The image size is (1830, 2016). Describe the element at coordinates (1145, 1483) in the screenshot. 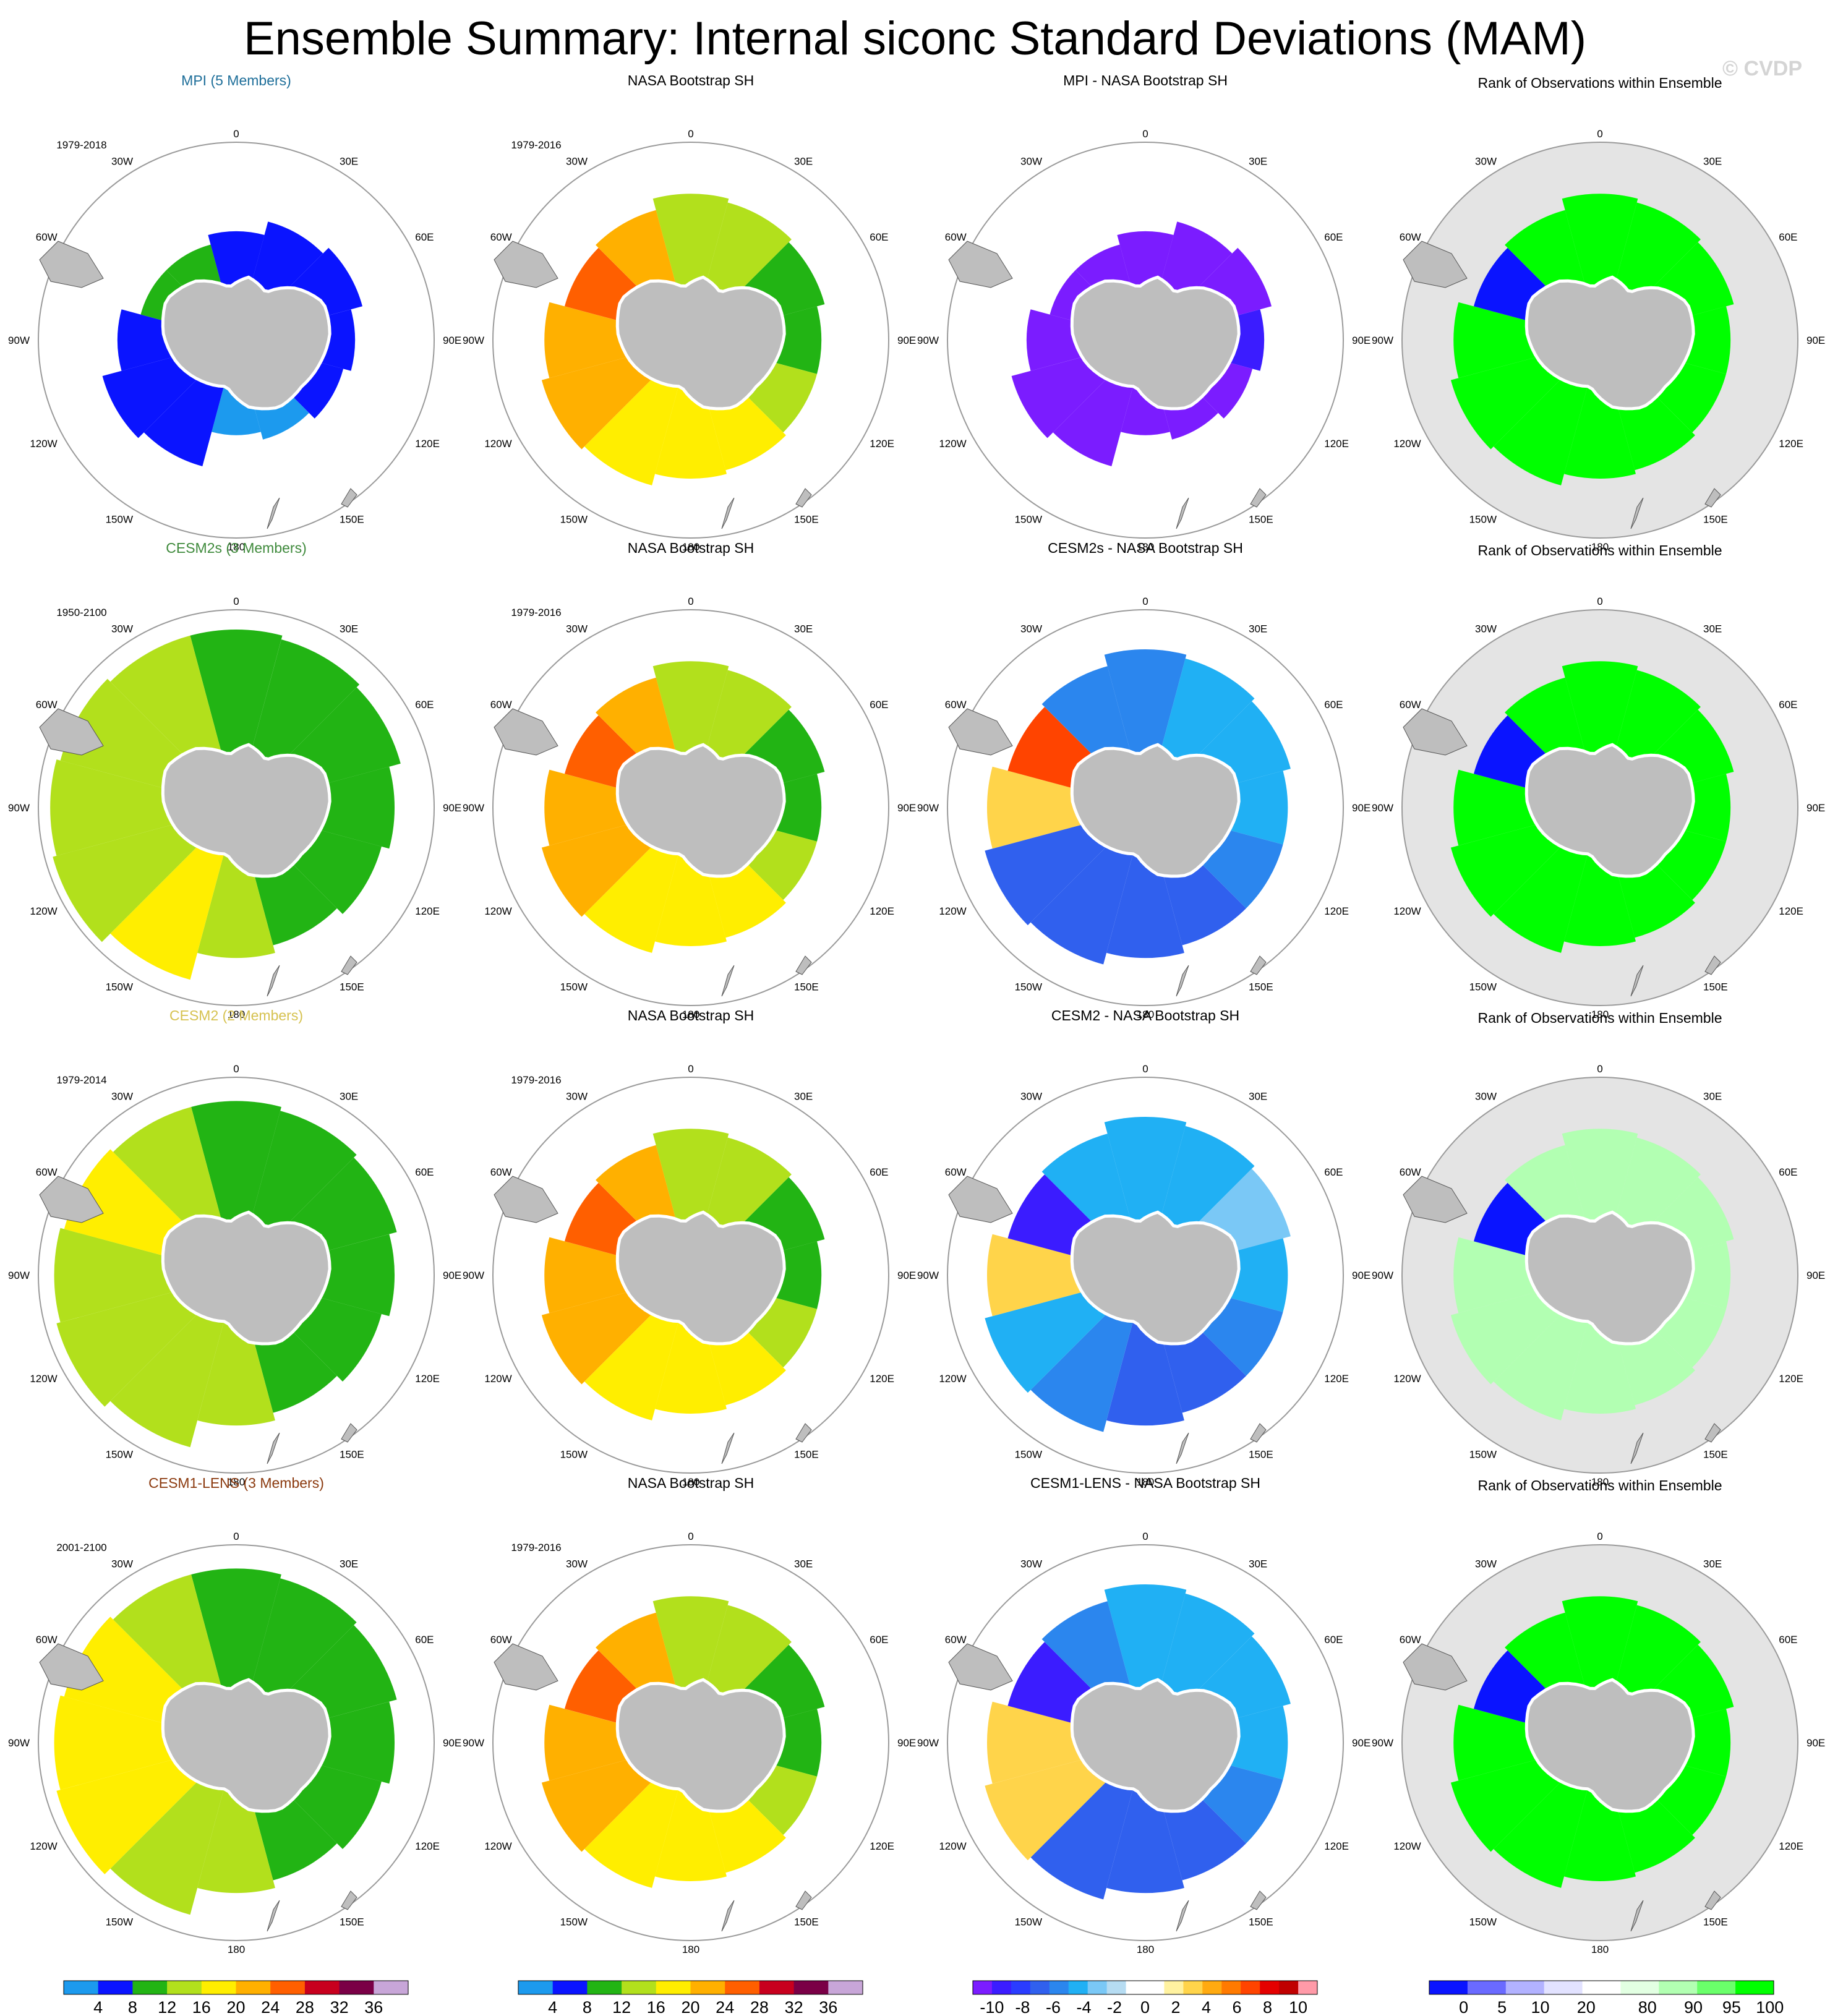

I see `difference-panel-title: CESM1-LENS - NASA Bootstrap SH` at that location.